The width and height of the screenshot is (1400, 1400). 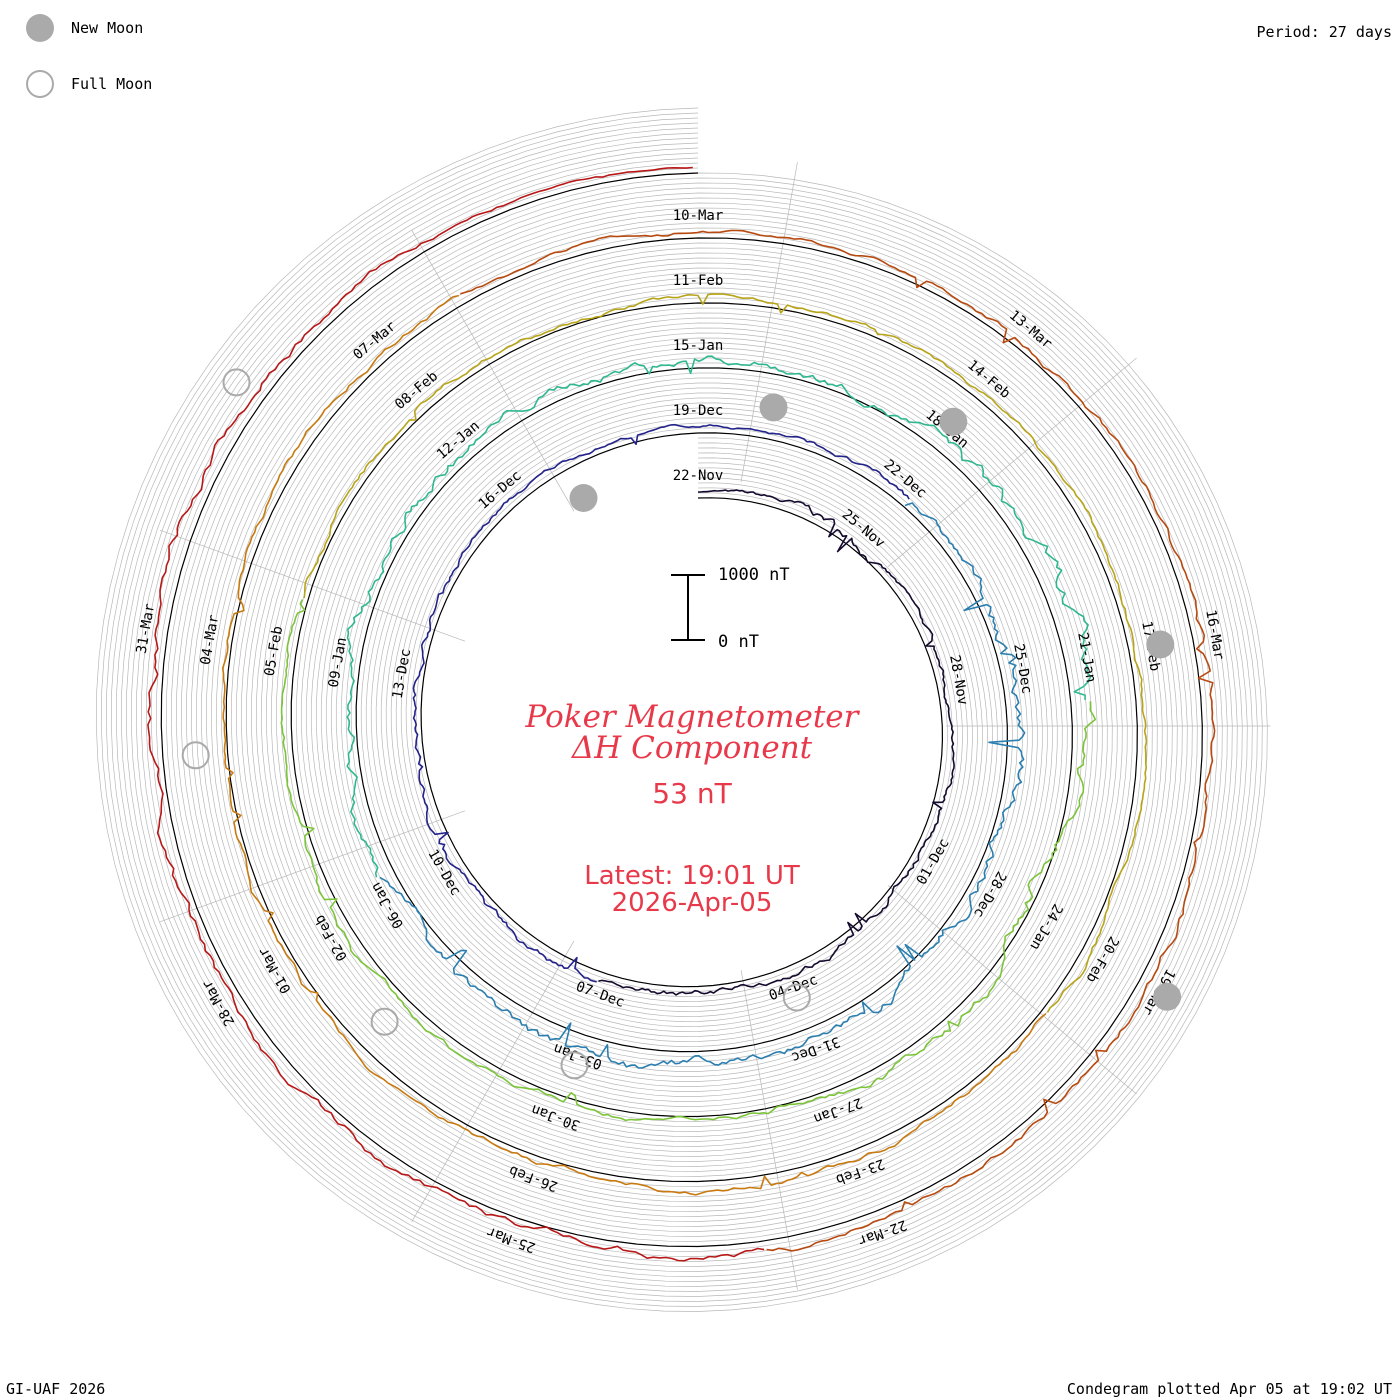 What do you see at coordinates (692, 748) in the screenshot?
I see `plot-subtitle: ΔH Component` at bounding box center [692, 748].